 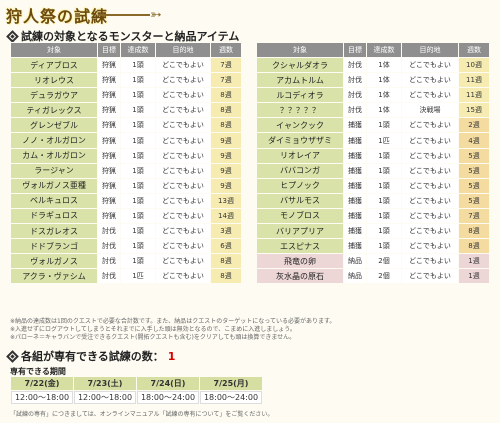 What do you see at coordinates (226, 200) in the screenshot?
I see `weeks-cell: 13週` at bounding box center [226, 200].